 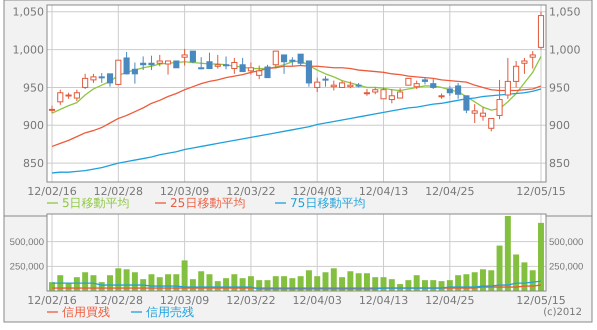 I want to click on y2-tick-label: 950, so click(x=559, y=87).